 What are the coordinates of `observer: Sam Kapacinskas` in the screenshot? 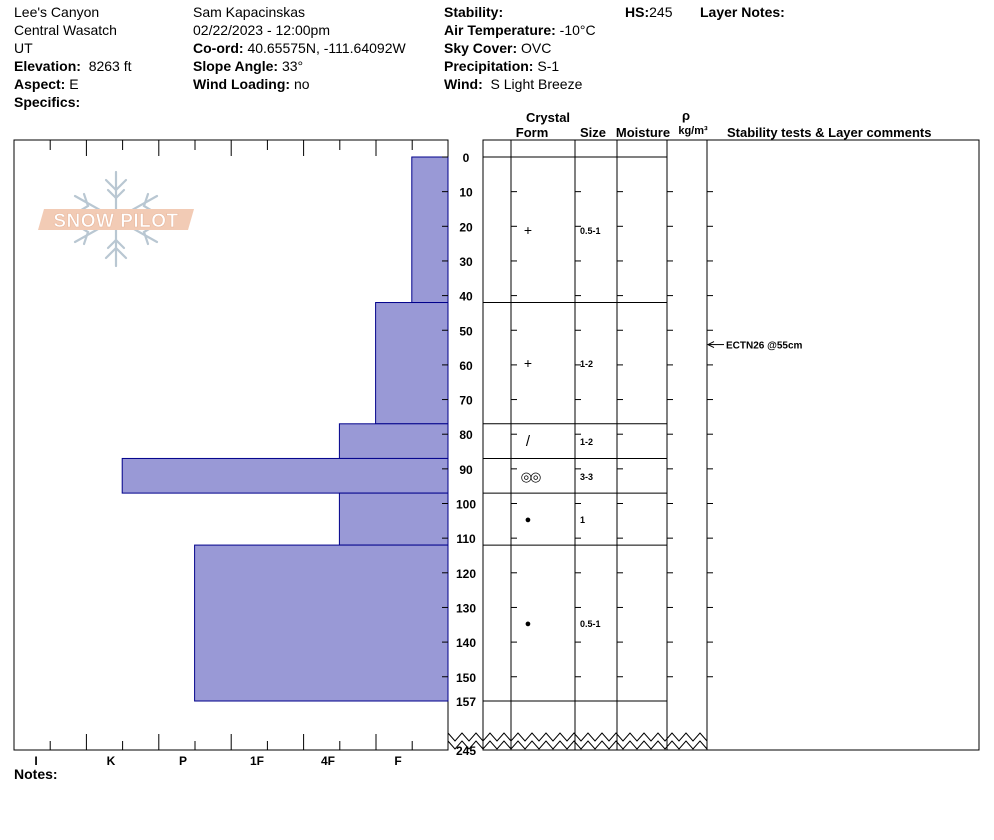 It's located at (249, 12).